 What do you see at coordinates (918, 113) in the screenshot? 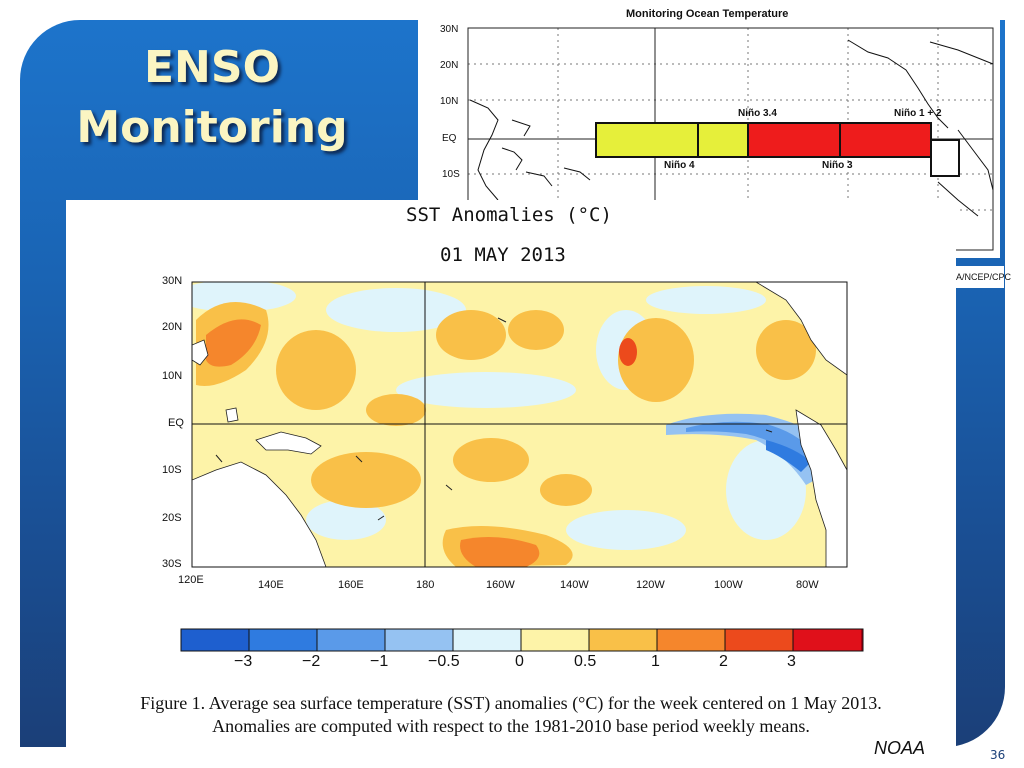
I see `nino12-label: Niño 1 + 2` at bounding box center [918, 113].